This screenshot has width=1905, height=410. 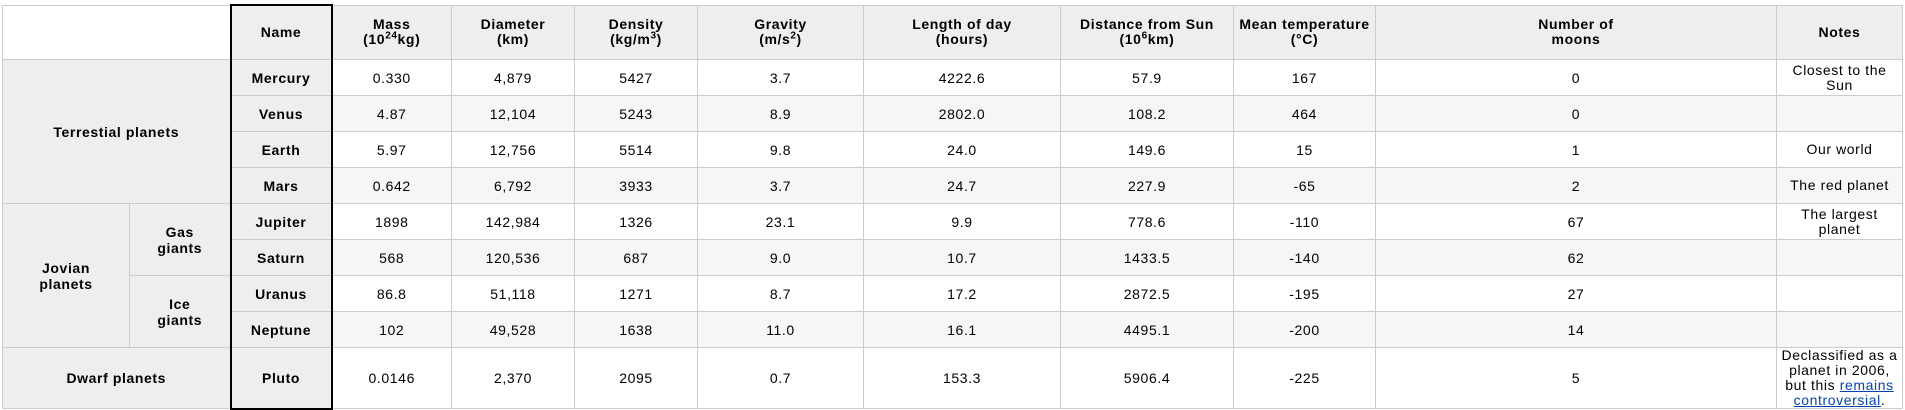 I want to click on header-density: Density (kg/m3), so click(x=636, y=32).